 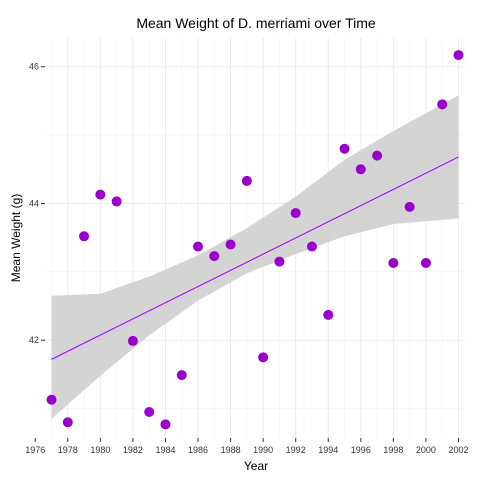 What do you see at coordinates (34, 203) in the screenshot?
I see `y-tick-label: 44` at bounding box center [34, 203].